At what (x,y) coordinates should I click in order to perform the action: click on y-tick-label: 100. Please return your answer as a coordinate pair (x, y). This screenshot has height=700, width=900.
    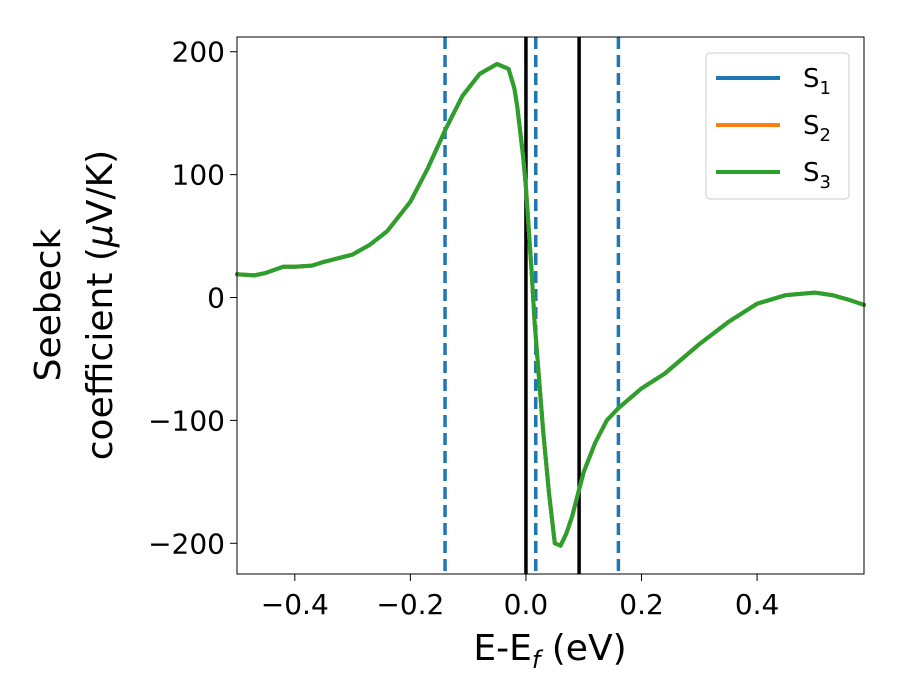
    Looking at the image, I should click on (198, 175).